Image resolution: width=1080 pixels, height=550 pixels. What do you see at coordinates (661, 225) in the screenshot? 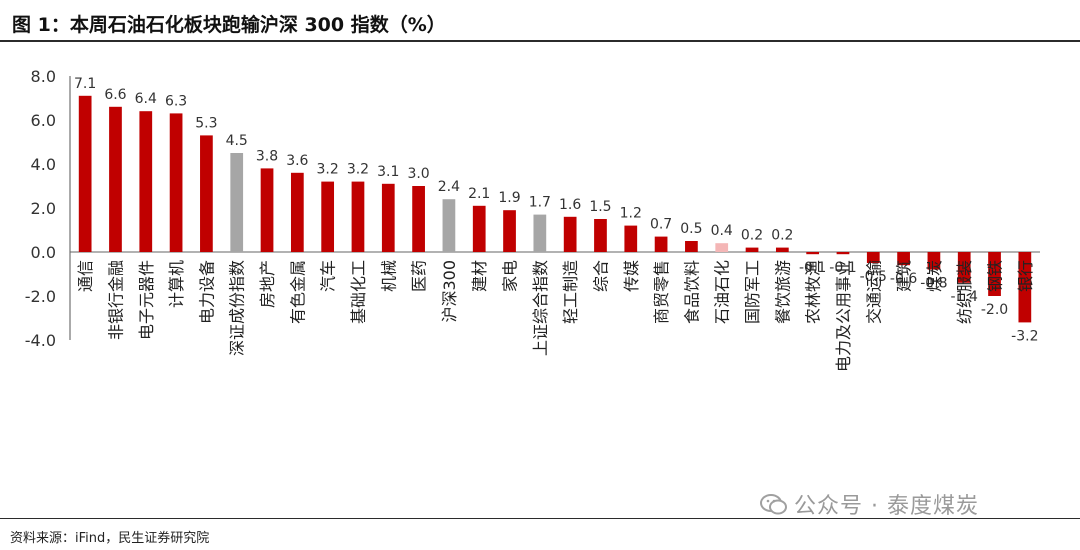
I see `data-label: 0.7` at bounding box center [661, 225].